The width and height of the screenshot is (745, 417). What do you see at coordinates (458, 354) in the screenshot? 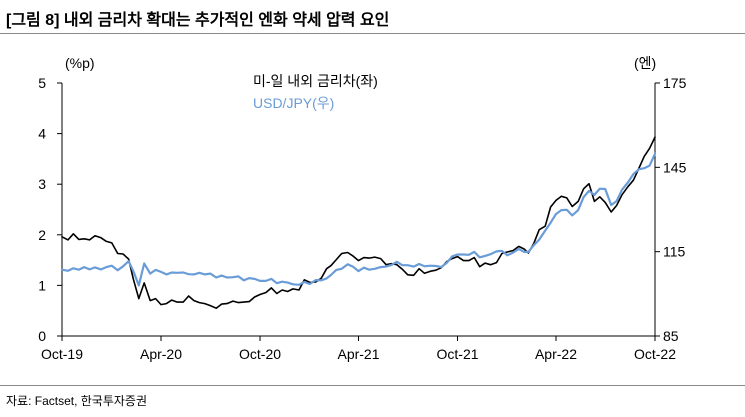
I see `x-axis-tick-label: Oct-21` at bounding box center [458, 354].